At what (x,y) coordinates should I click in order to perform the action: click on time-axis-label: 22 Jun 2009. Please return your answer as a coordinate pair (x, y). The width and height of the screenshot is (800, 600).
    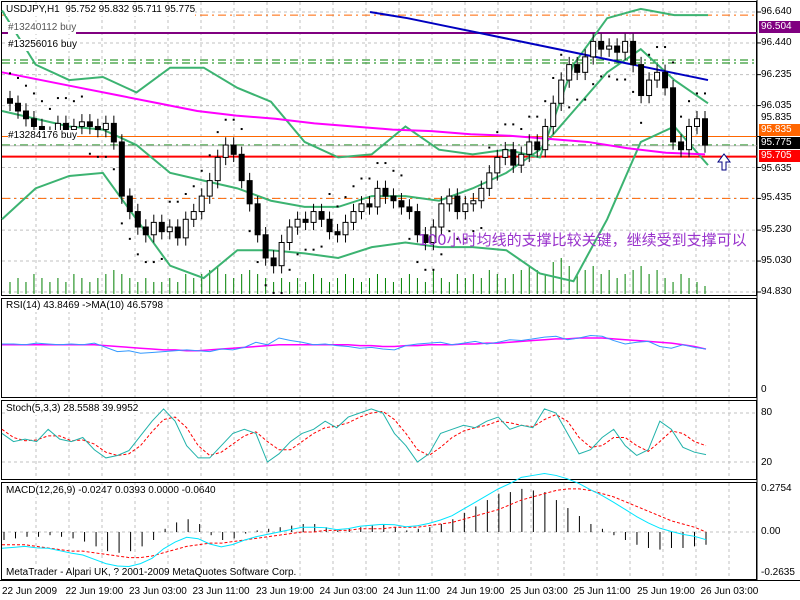
    Looking at the image, I should click on (30, 591).